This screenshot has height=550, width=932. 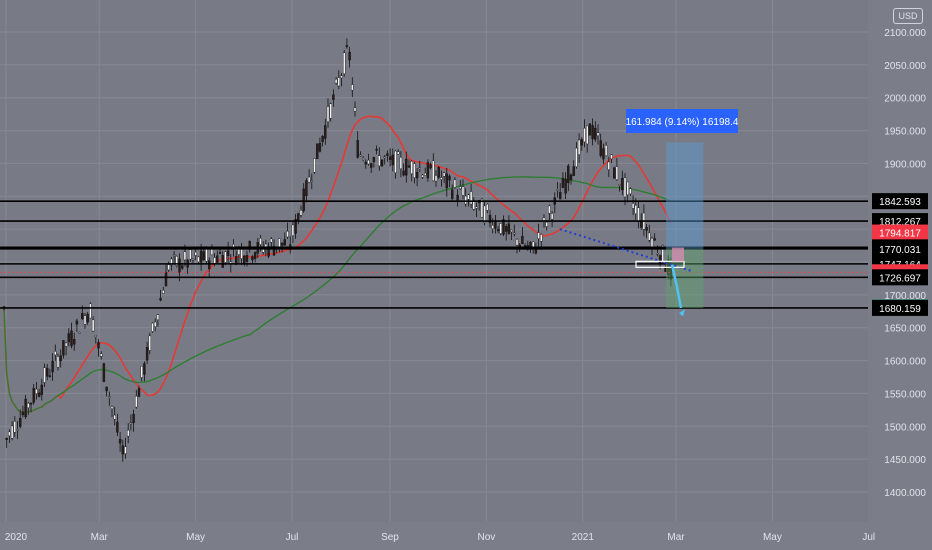 I want to click on y-tick-label: 2050.000, so click(x=905, y=66).